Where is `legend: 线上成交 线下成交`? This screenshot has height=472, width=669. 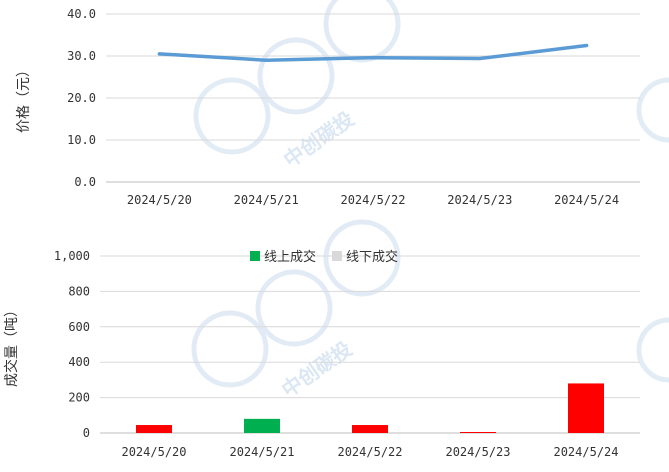 legend: 线上成交 线下成交 is located at coordinates (324, 257).